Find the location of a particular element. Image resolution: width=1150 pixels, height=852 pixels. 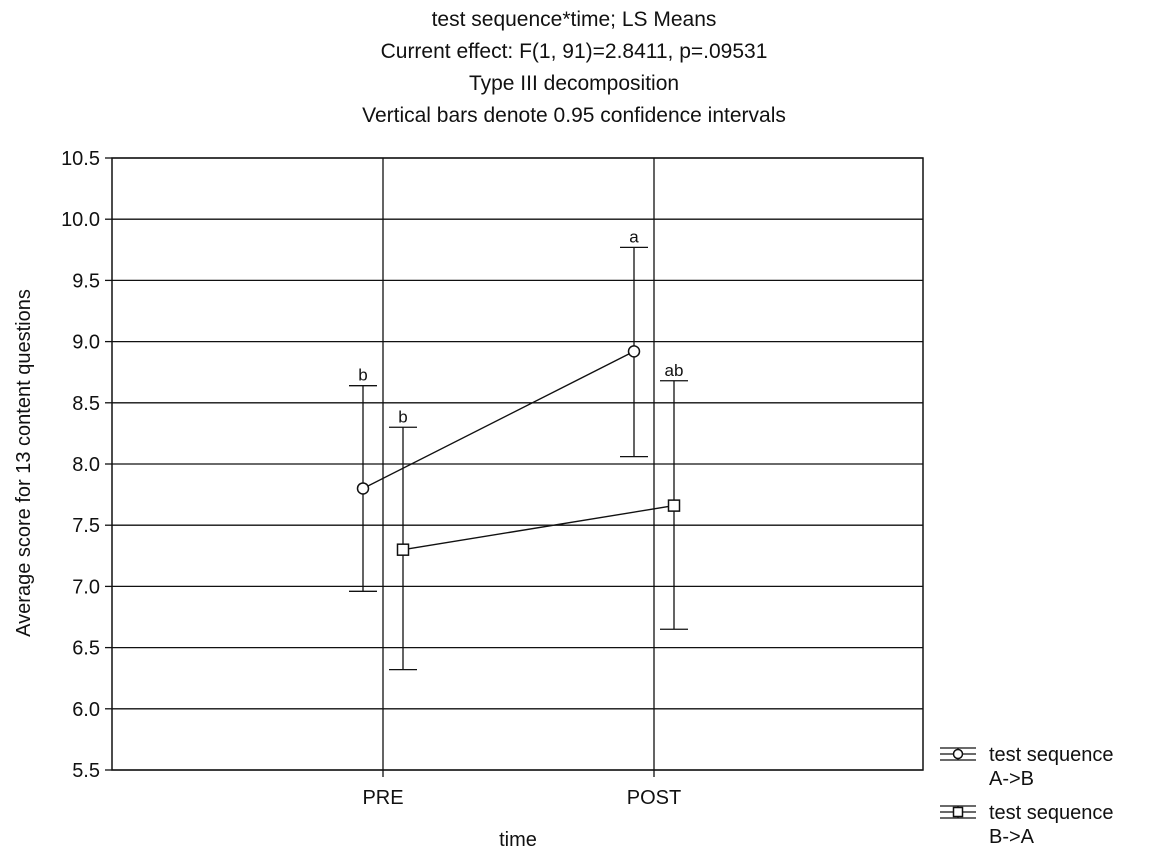

significance-label: ab is located at coordinates (674, 370).